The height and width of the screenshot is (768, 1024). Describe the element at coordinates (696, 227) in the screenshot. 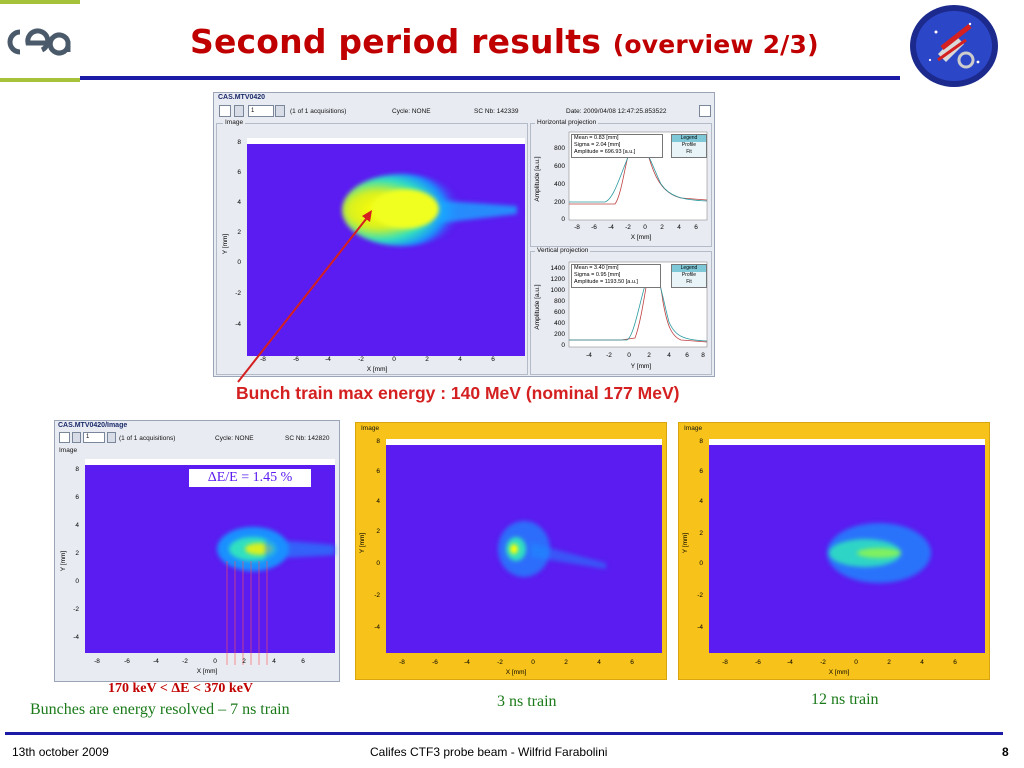

I see `hproj-x-tick: 6` at that location.